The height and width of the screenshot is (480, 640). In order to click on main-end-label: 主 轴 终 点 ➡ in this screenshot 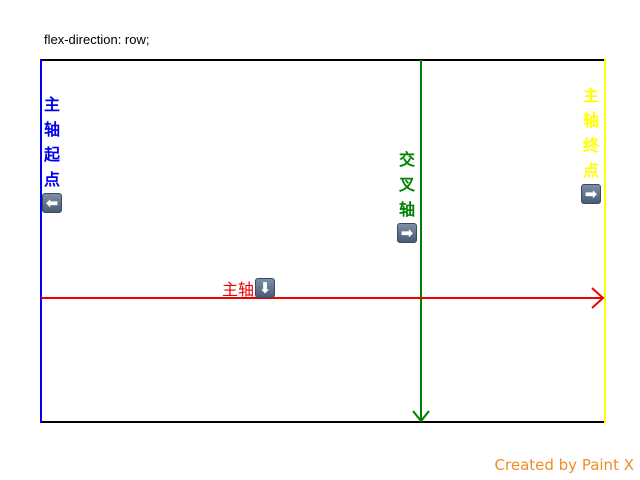, I will do `click(591, 143)`.